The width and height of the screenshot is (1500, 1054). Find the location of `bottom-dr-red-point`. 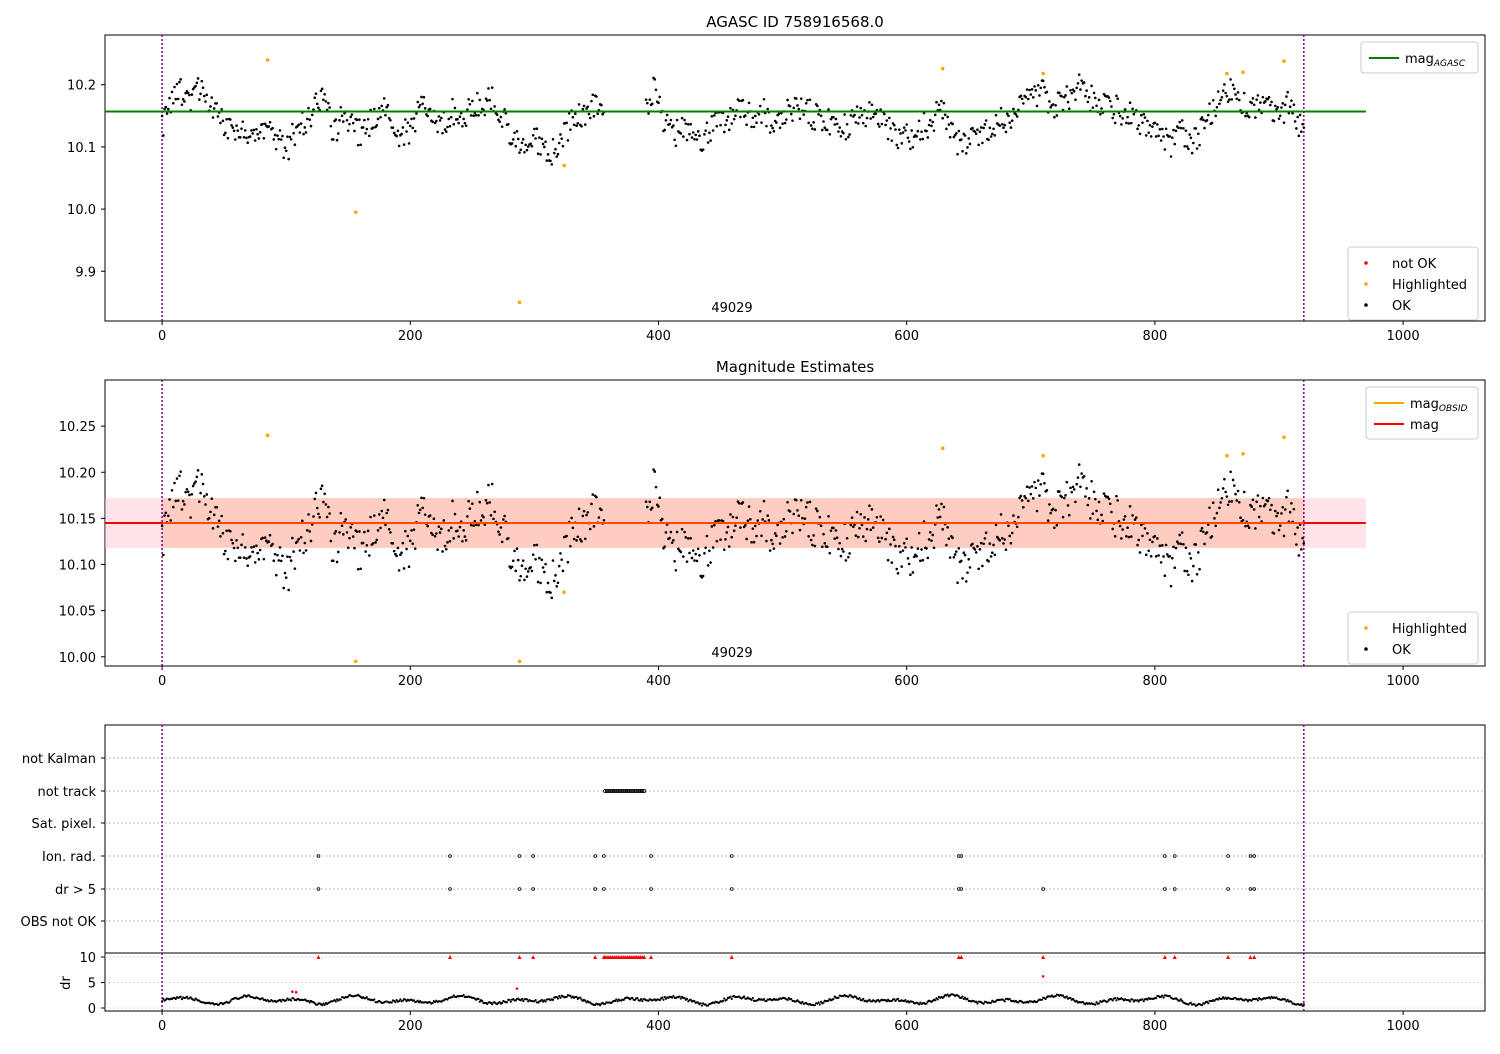

bottom-dr-red-point is located at coordinates (296, 992).